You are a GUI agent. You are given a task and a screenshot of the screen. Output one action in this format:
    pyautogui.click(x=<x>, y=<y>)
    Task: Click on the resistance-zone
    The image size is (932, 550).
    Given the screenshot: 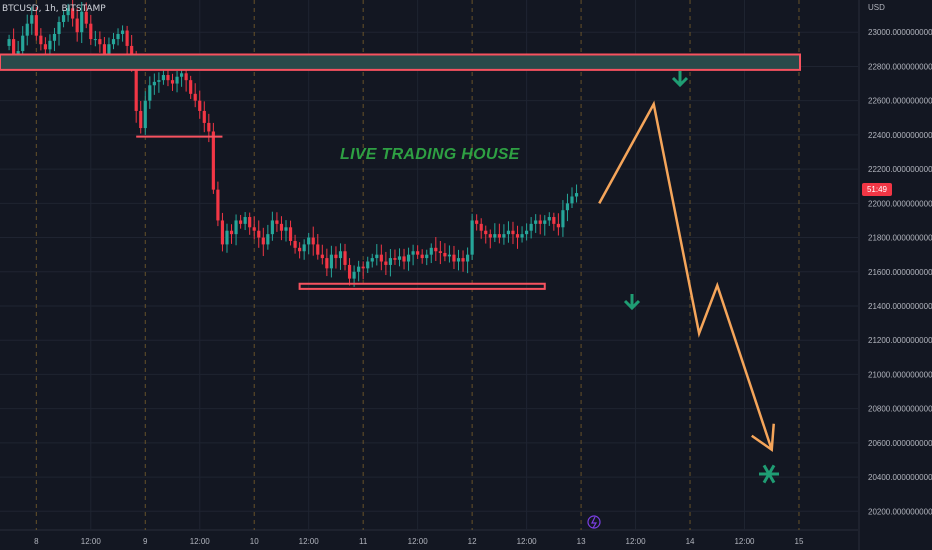 What is the action you would take?
    pyautogui.click(x=400, y=62)
    